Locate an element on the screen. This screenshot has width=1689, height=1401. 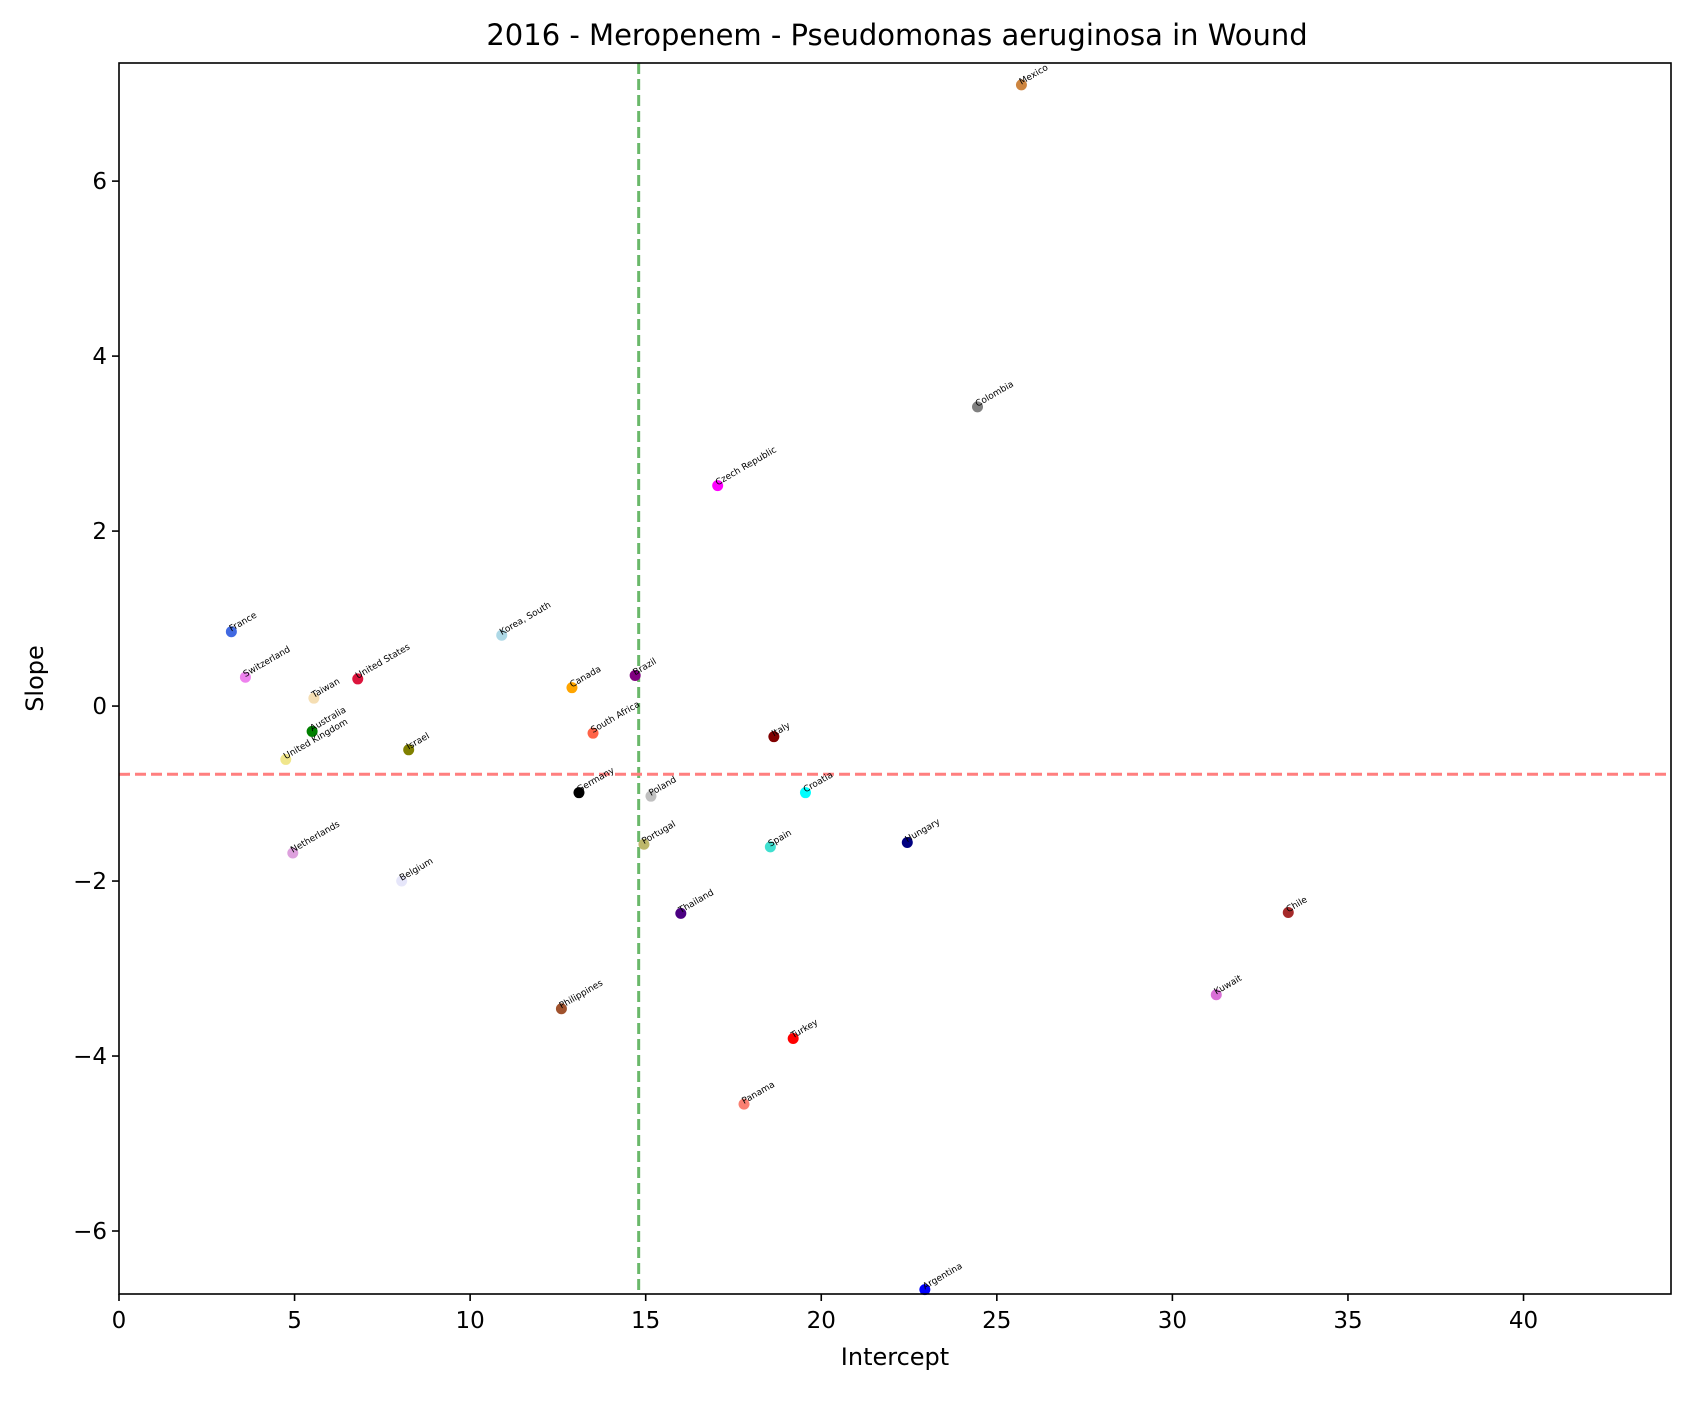
y-tick-label: −4 is located at coordinates (90, 1057).